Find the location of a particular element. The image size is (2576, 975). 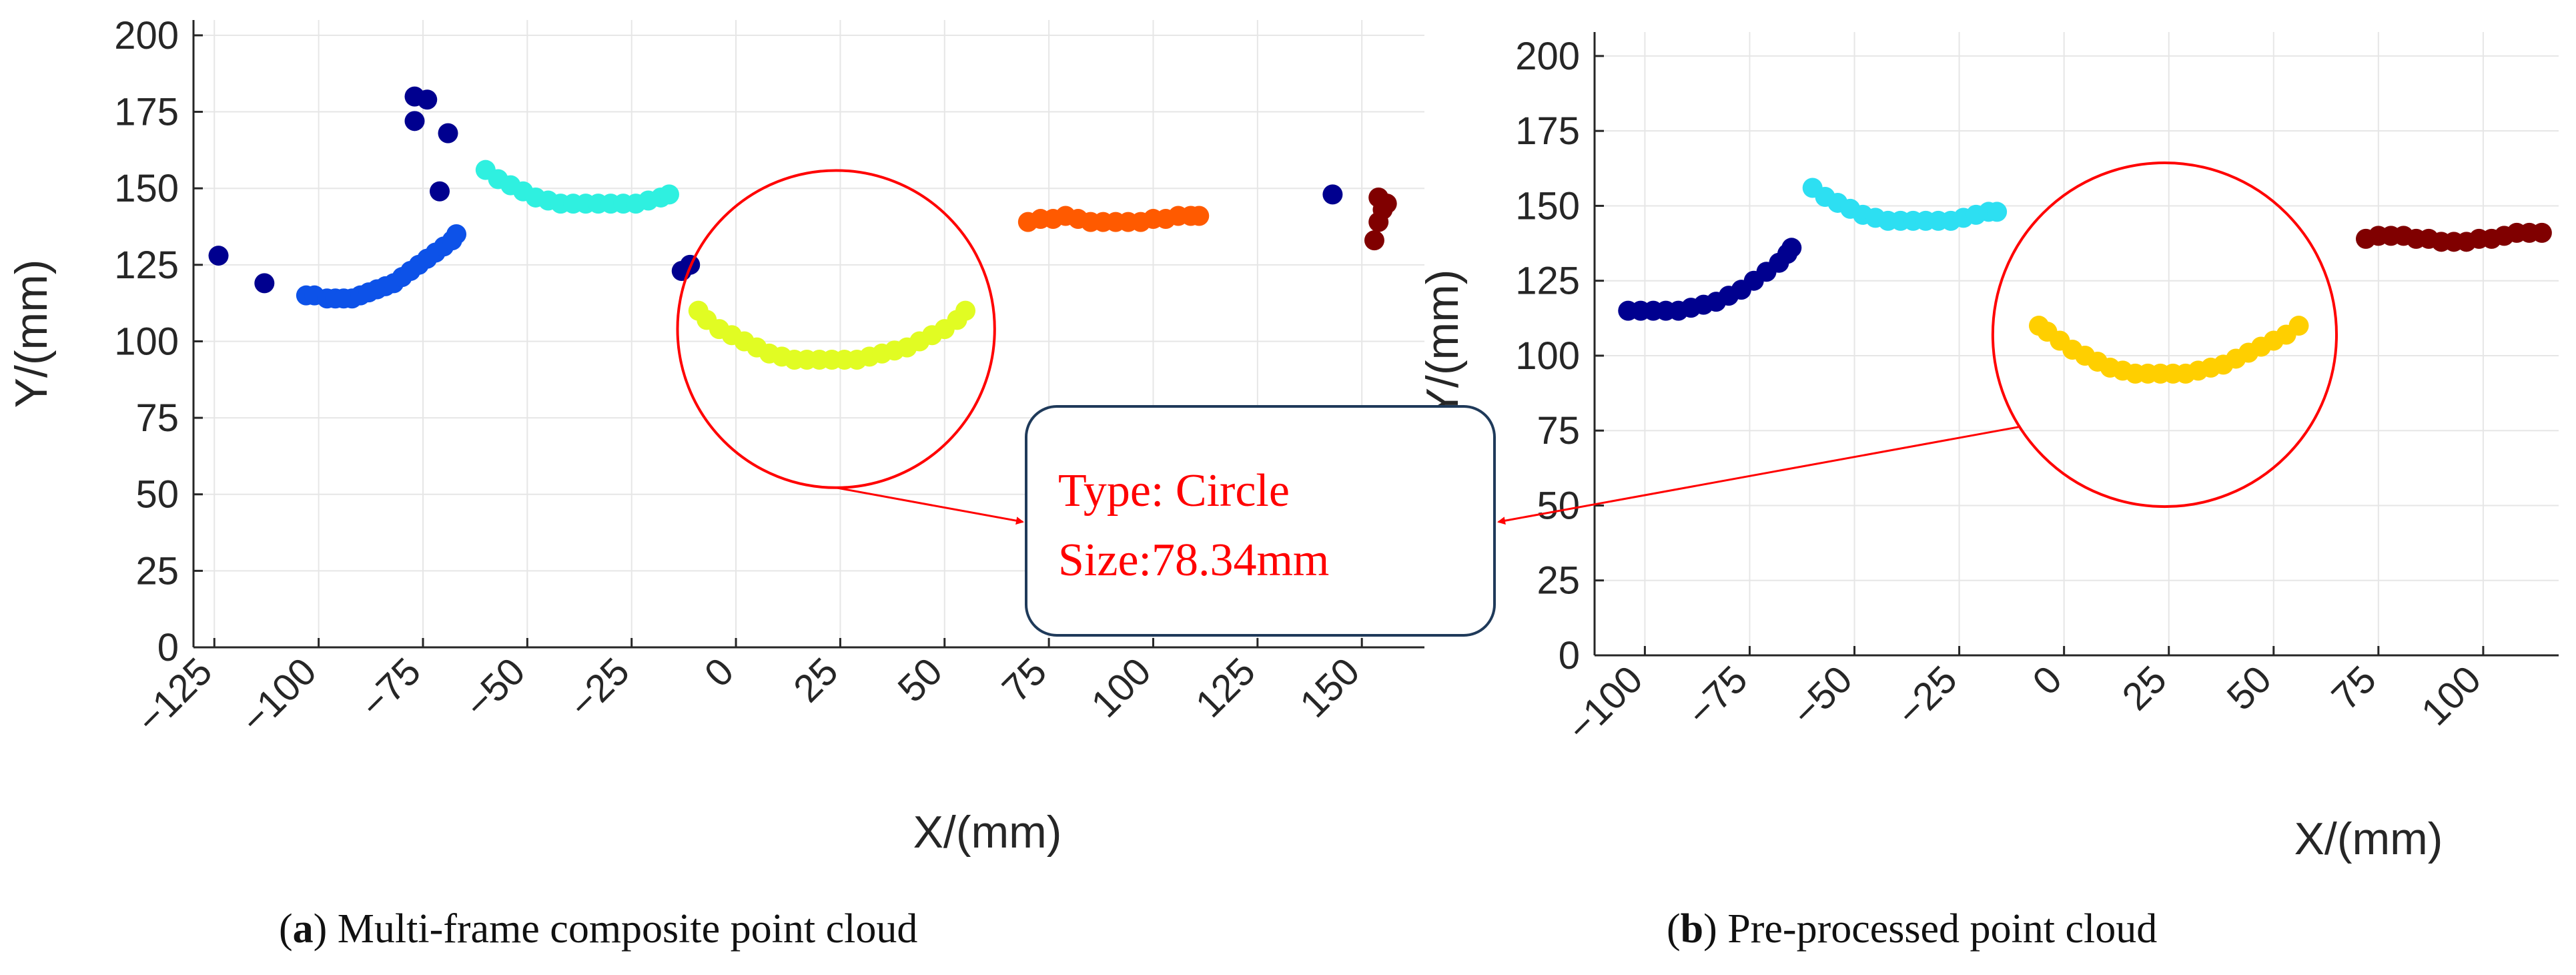

series-cluster-blue is located at coordinates (381, 266).